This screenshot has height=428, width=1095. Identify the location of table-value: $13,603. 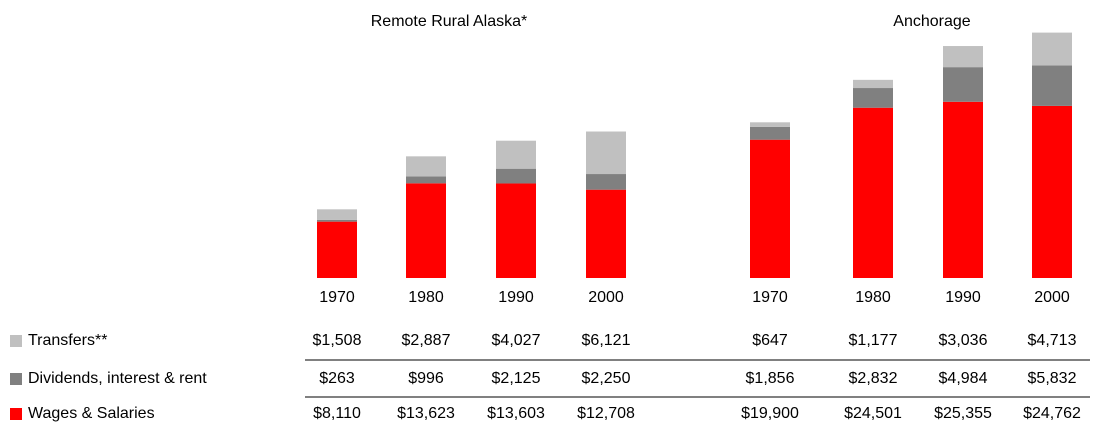
(516, 413).